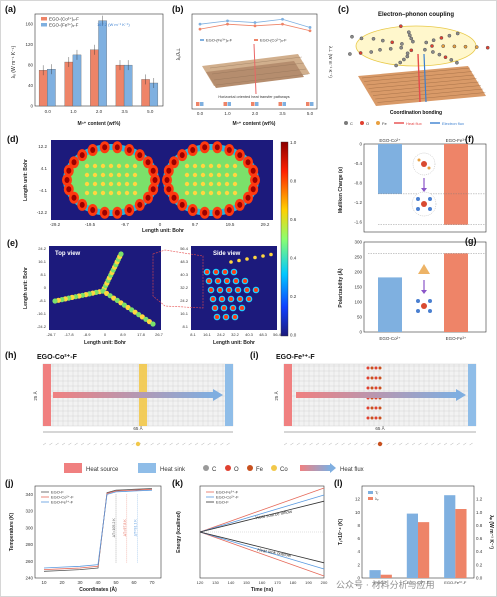 This screenshot has height=597, width=497. I want to click on xtick-e-0: -26.7, so click(51, 334).